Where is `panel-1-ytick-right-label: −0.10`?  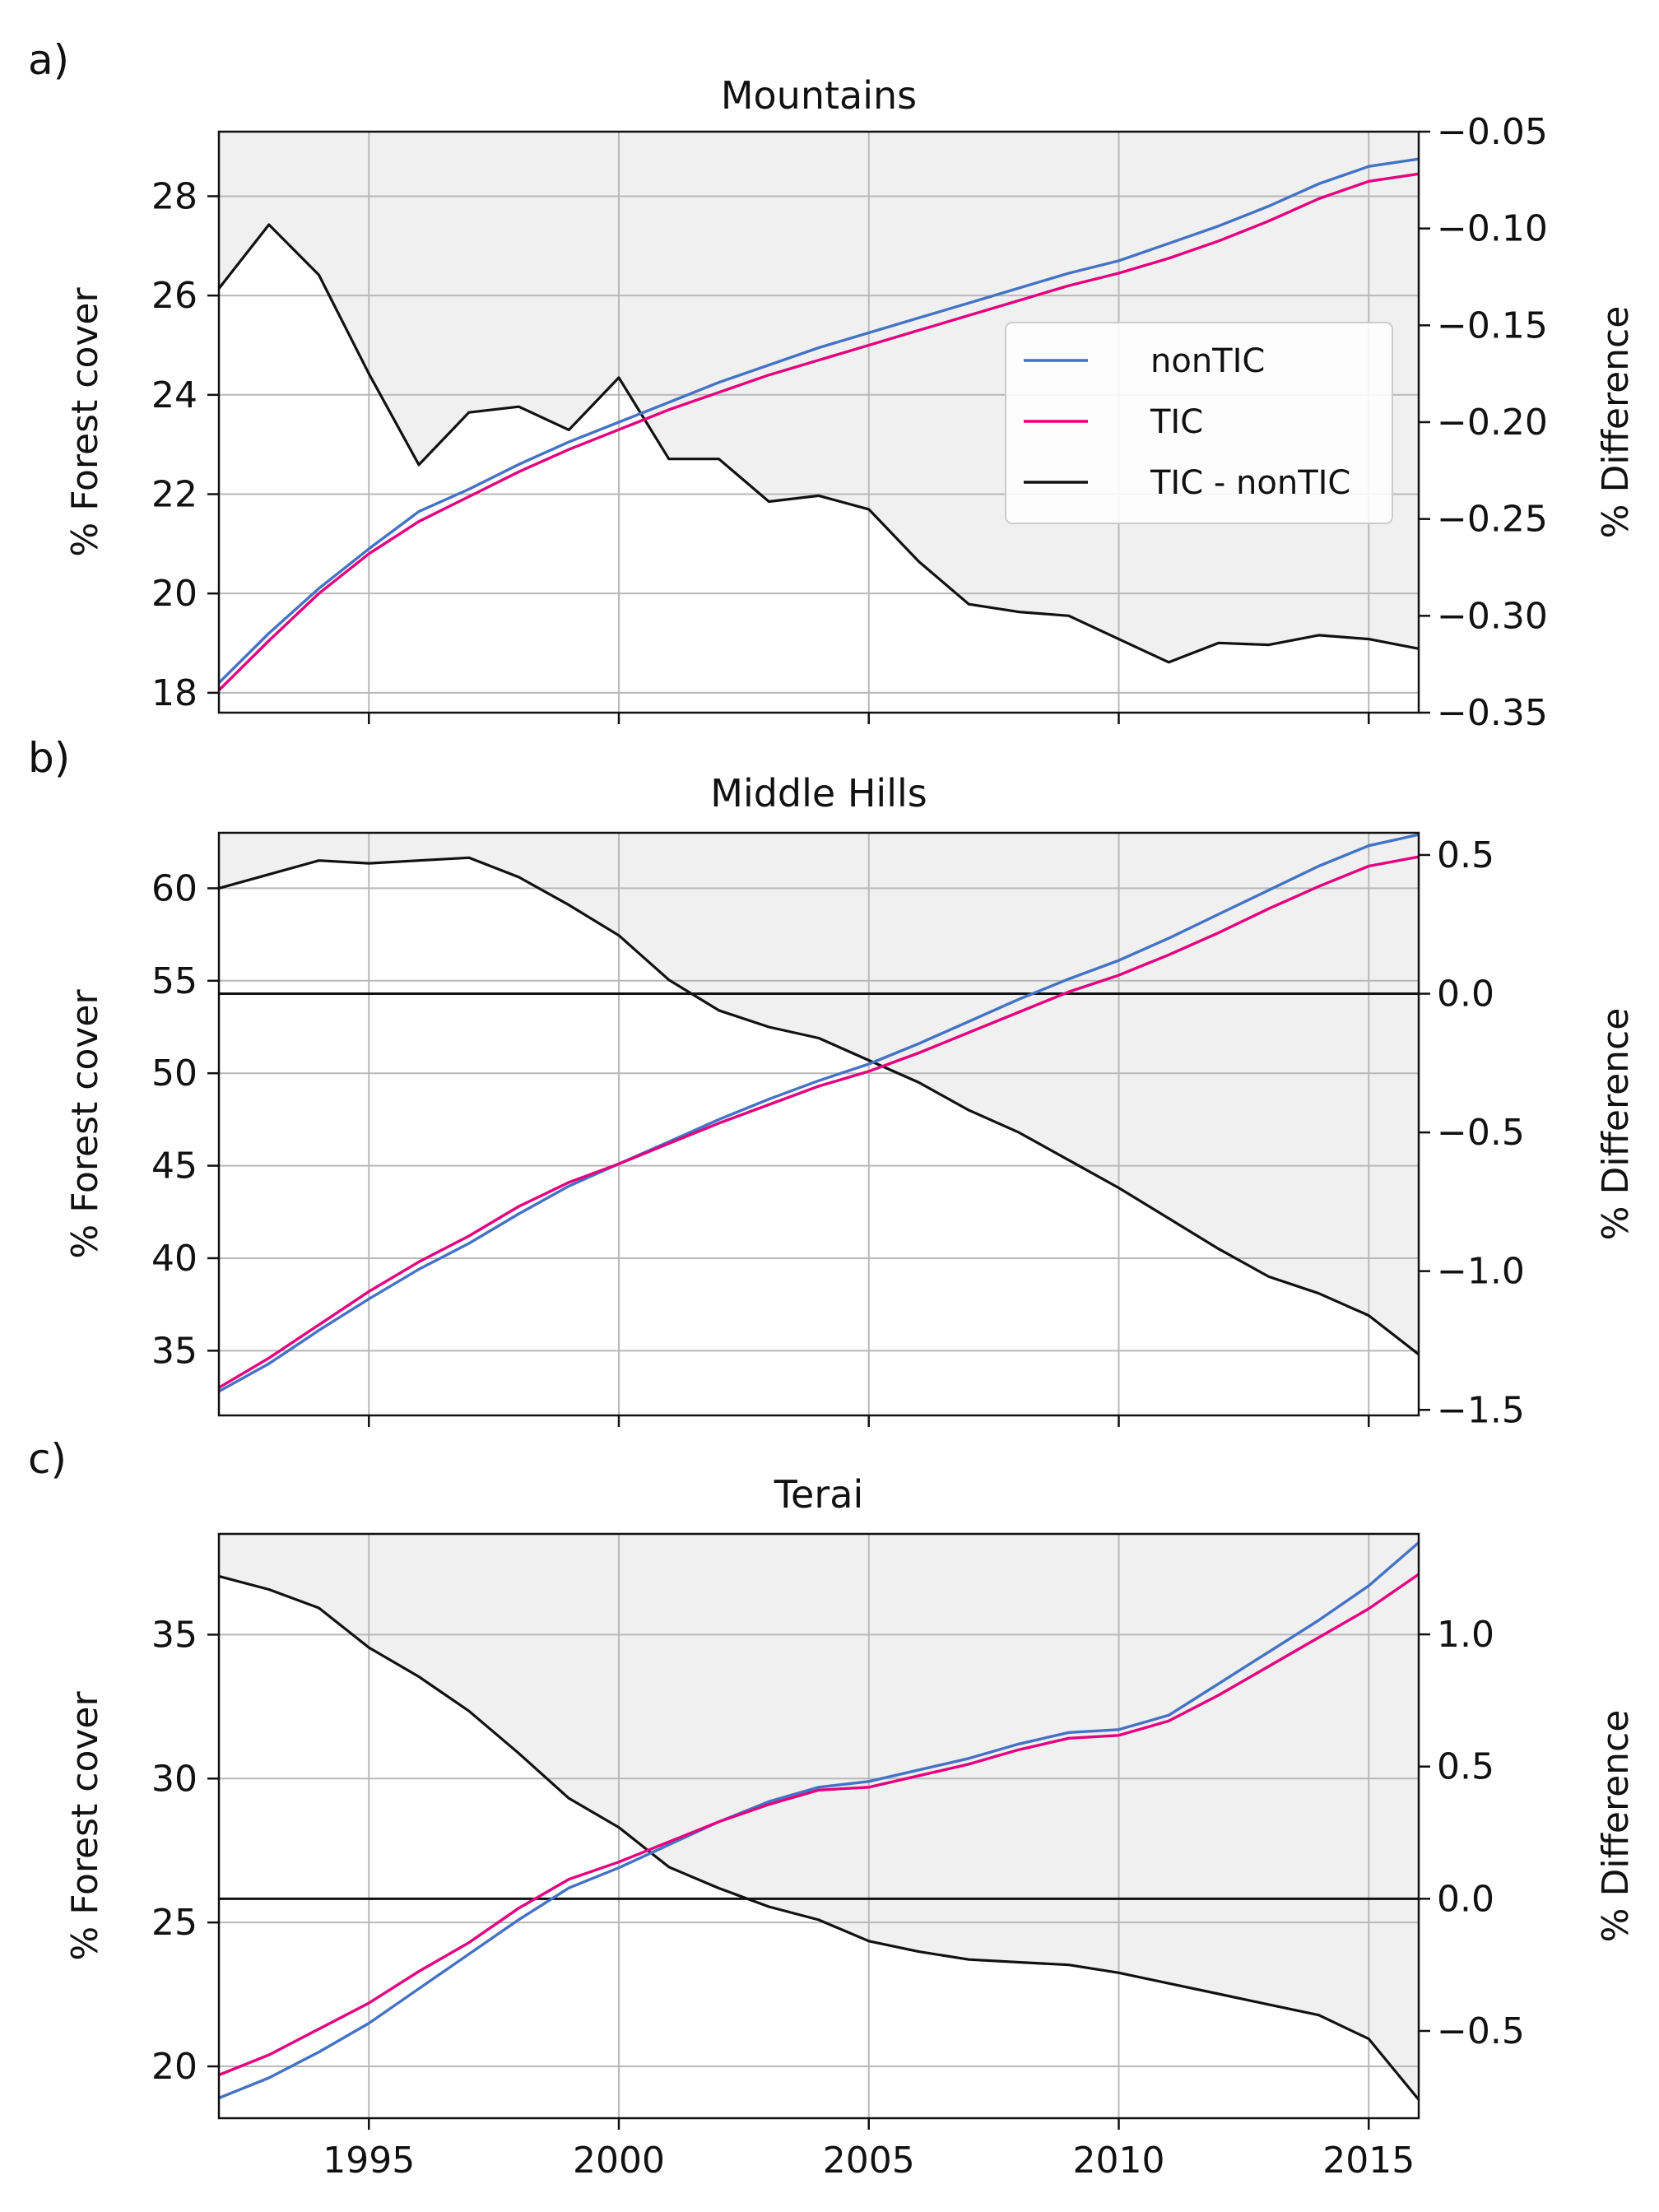
panel-1-ytick-right-label: −0.10 is located at coordinates (1492, 229).